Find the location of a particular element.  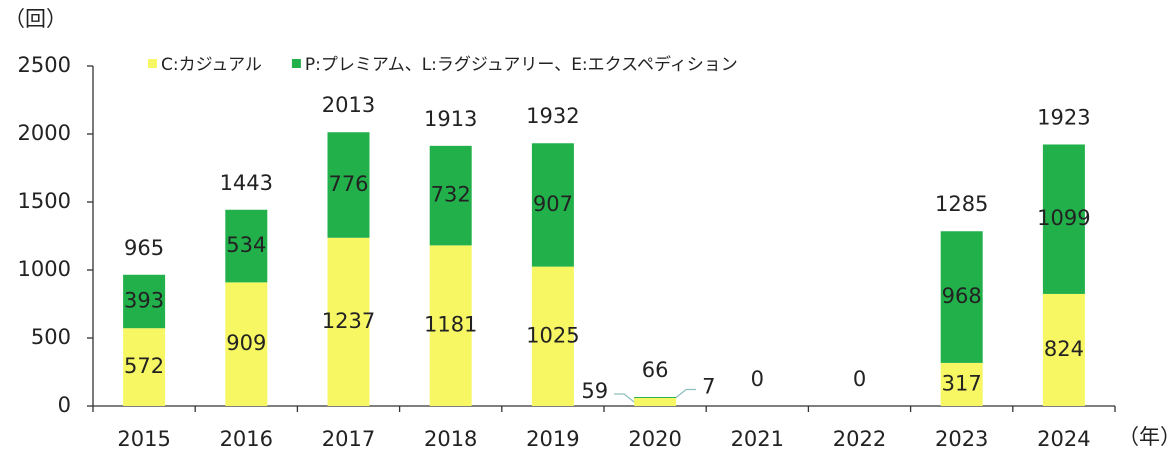

data-label: 909 is located at coordinates (246, 343).